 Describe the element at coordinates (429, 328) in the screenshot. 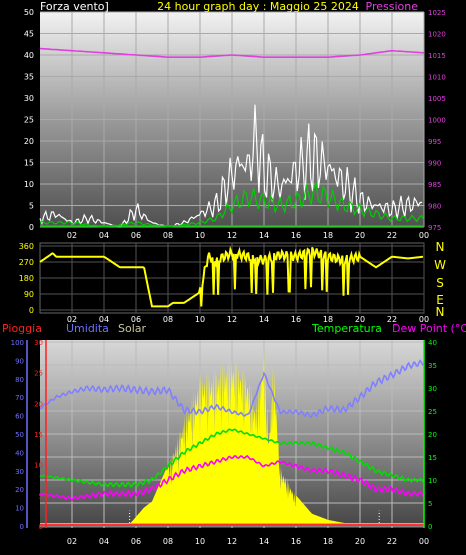

I see `legend-dew-point: Dew Point (°C)` at that location.